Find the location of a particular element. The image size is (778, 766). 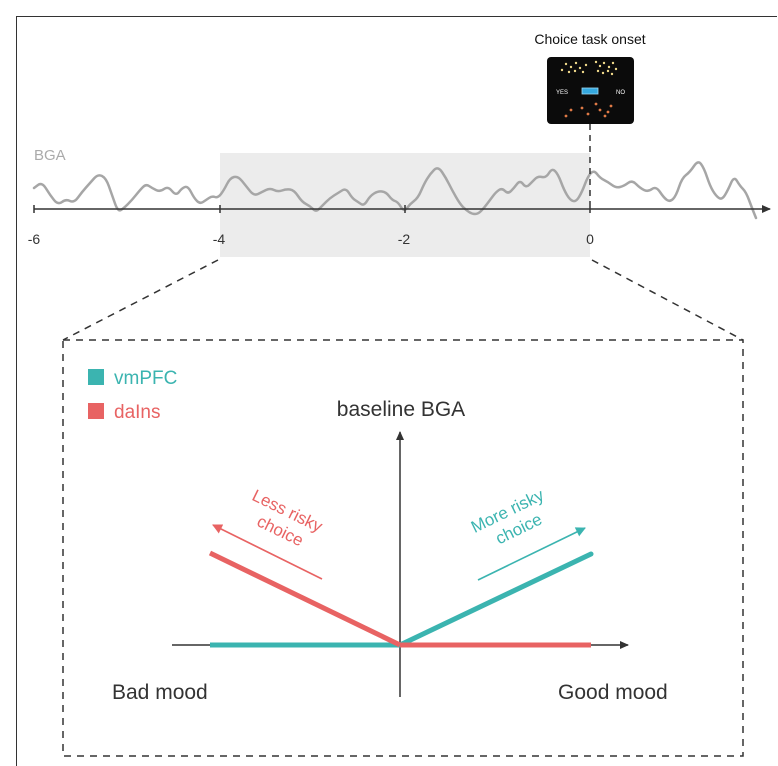

x-axis-label-left: Bad mood is located at coordinates (160, 692).